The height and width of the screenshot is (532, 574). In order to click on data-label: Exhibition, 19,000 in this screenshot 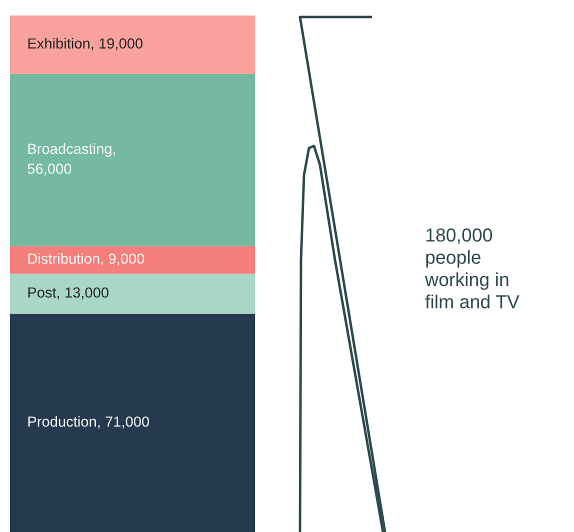, I will do `click(85, 44)`.